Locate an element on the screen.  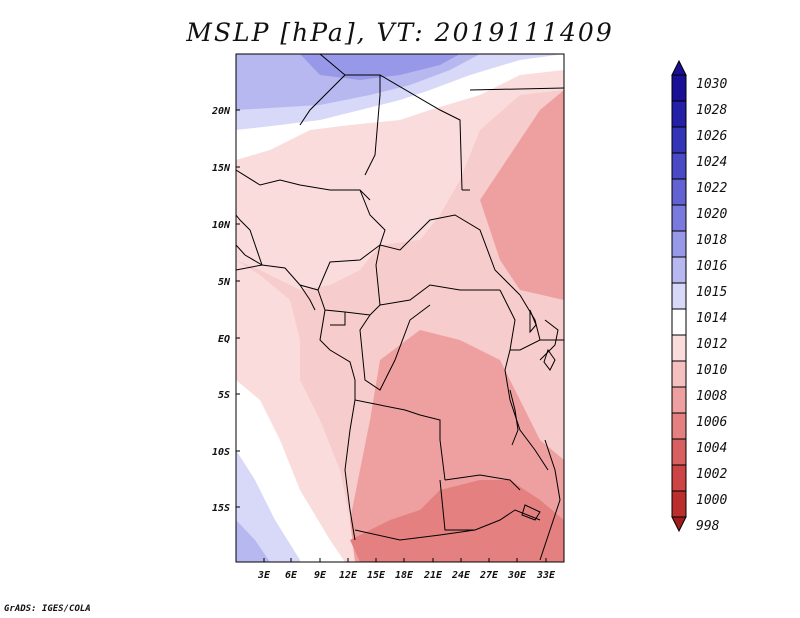
lon-label: 12E is located at coordinates (348, 575).